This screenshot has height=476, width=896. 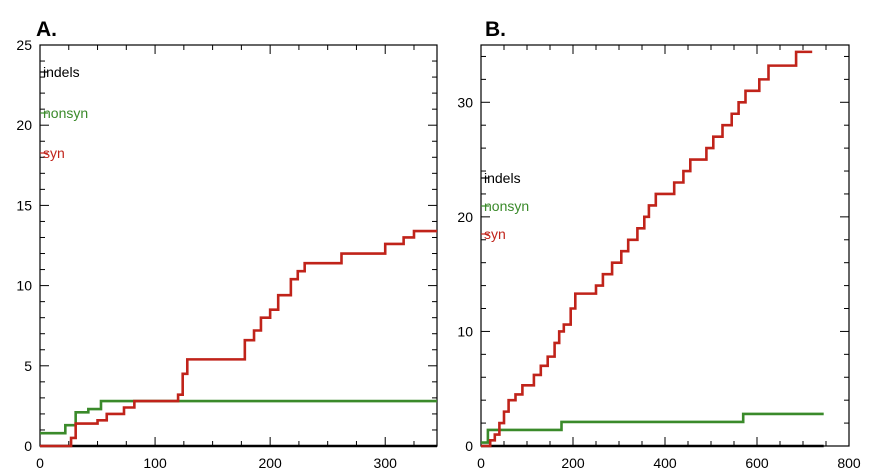 I want to click on x-tick-label: 800, so click(x=849, y=463).